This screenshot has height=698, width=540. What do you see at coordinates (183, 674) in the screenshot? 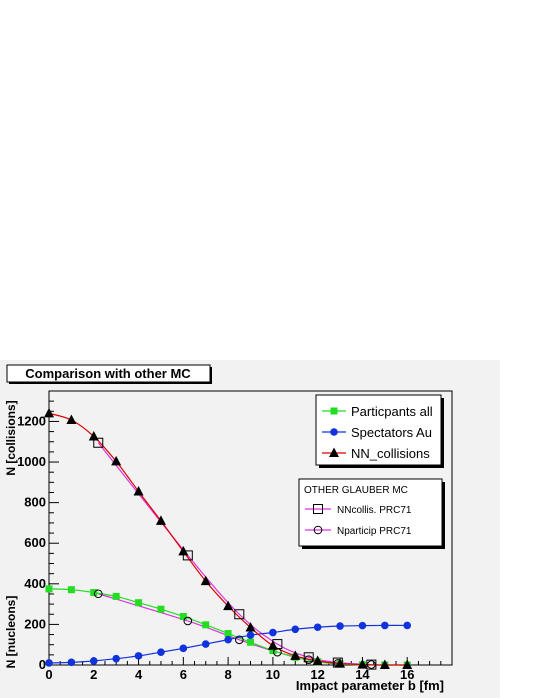
I see `x-tick-label: 6` at bounding box center [183, 674].